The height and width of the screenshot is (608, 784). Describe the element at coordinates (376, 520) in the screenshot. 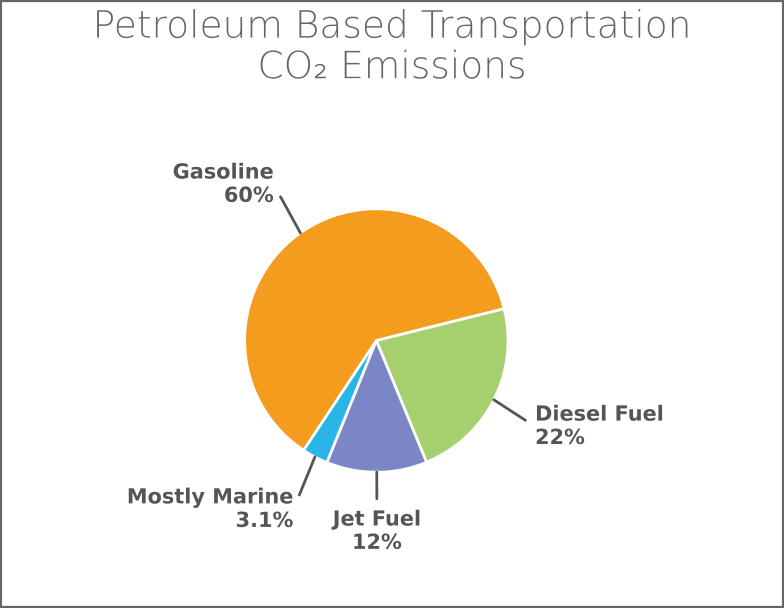

I see `slice-label: Jet Fuel` at that location.